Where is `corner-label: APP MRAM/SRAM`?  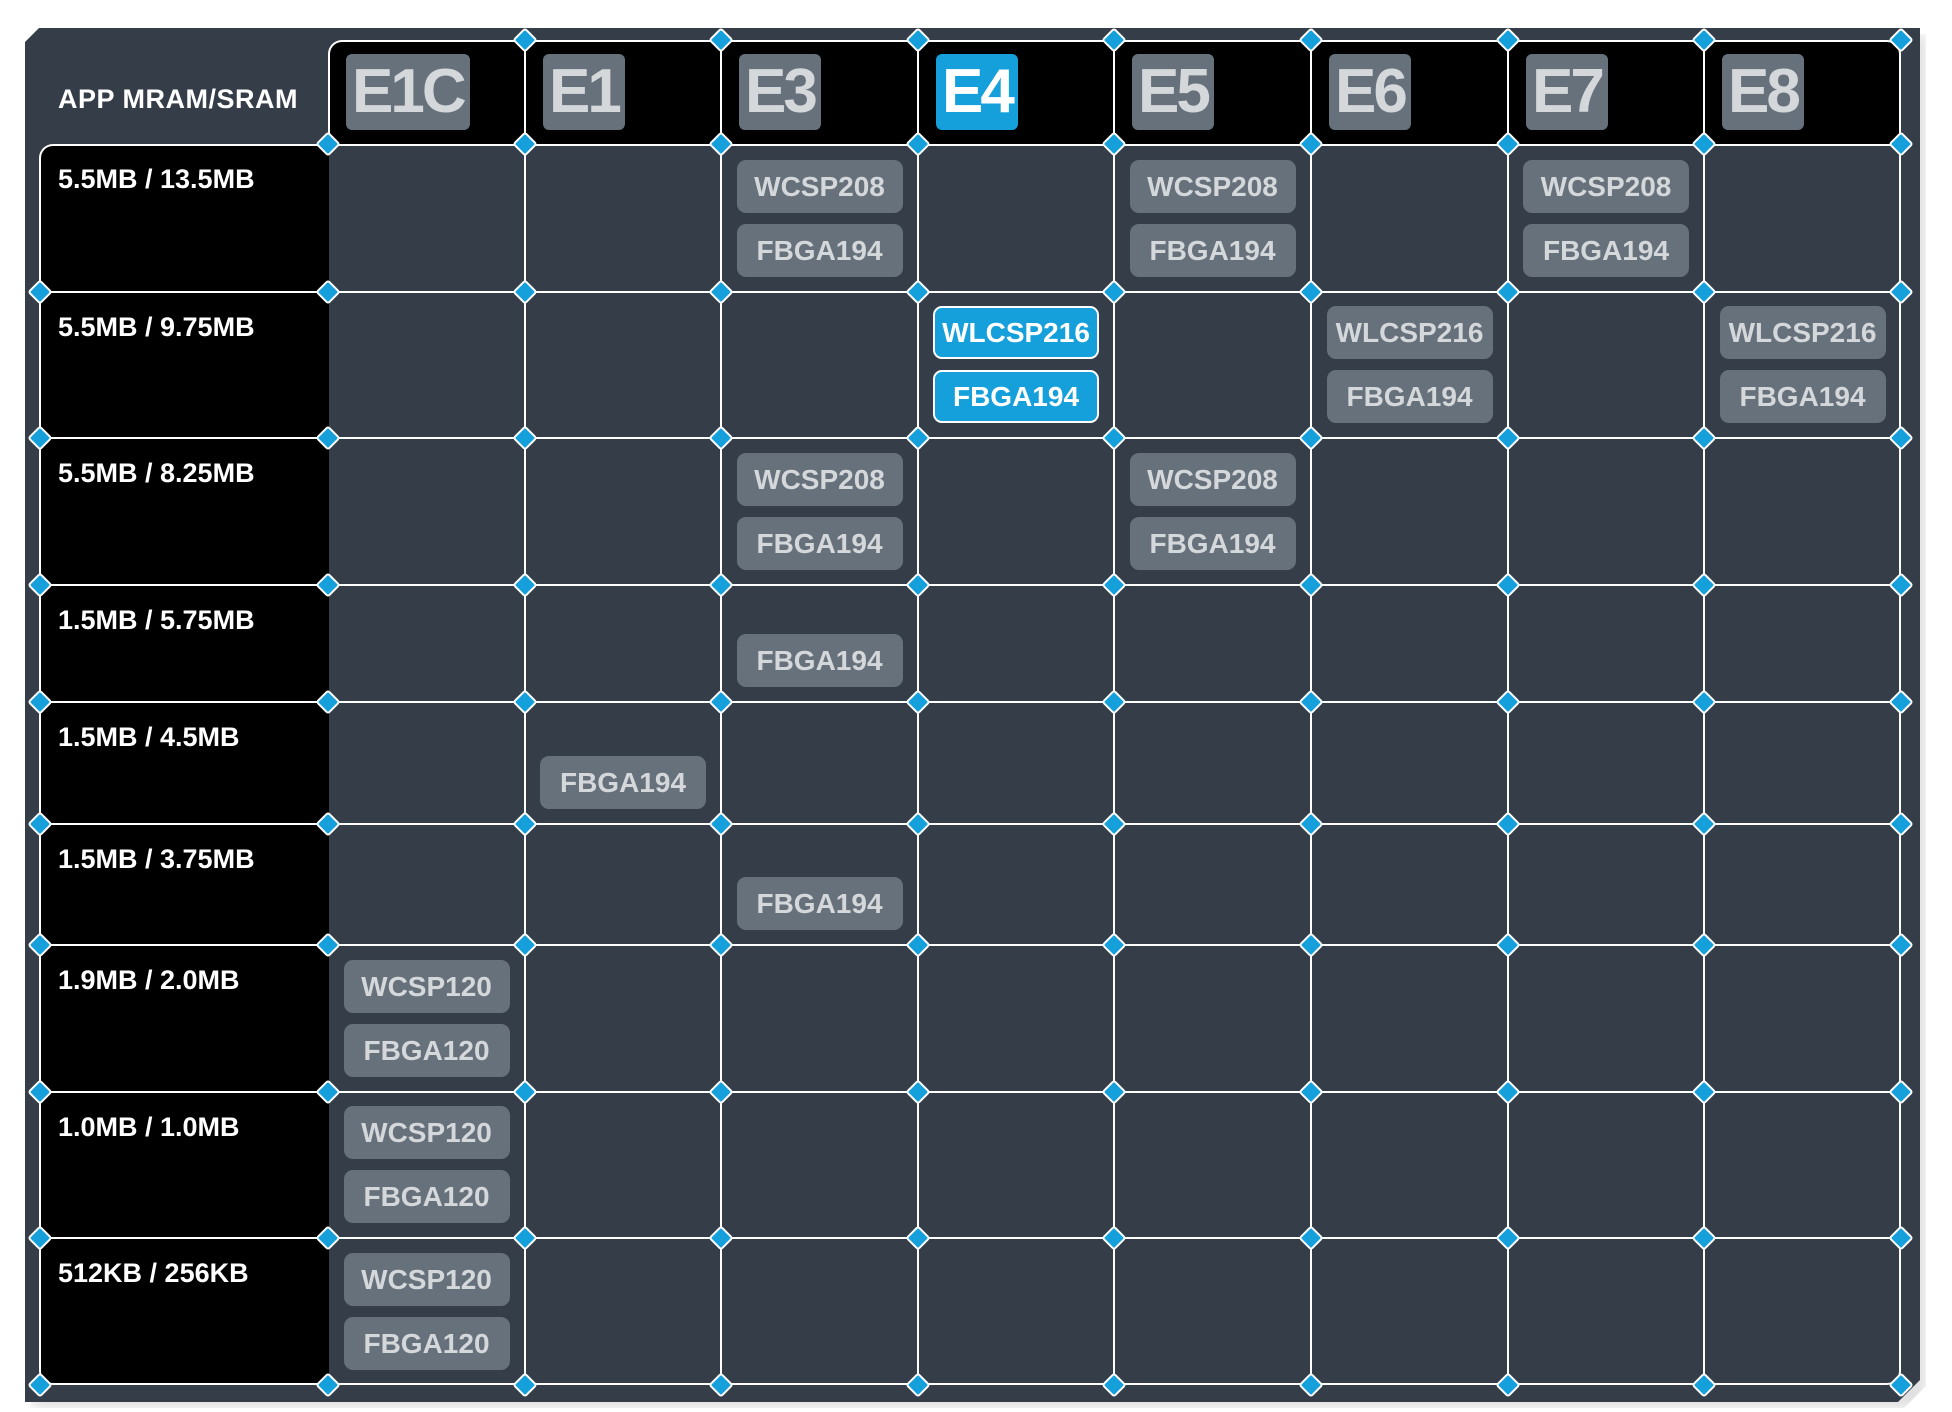
corner-label: APP MRAM/SRAM is located at coordinates (178, 99).